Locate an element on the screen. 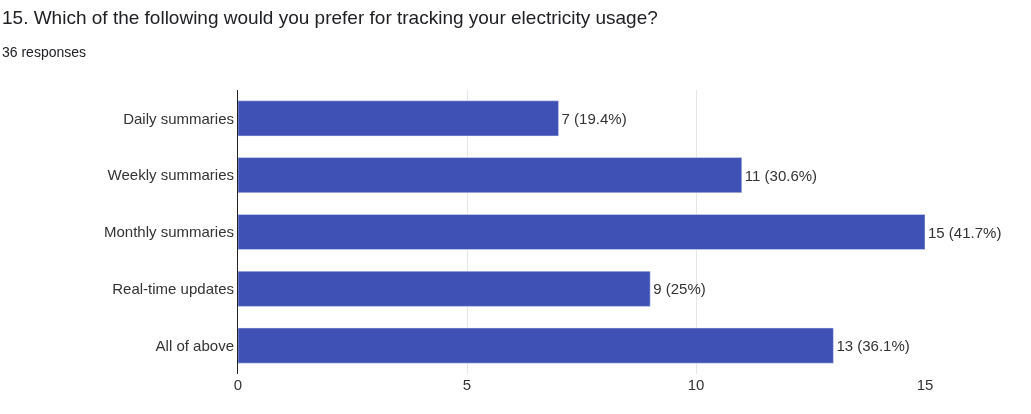 Image resolution: width=1031 pixels, height=414 pixels. data-label: 9 (25%) is located at coordinates (679, 289).